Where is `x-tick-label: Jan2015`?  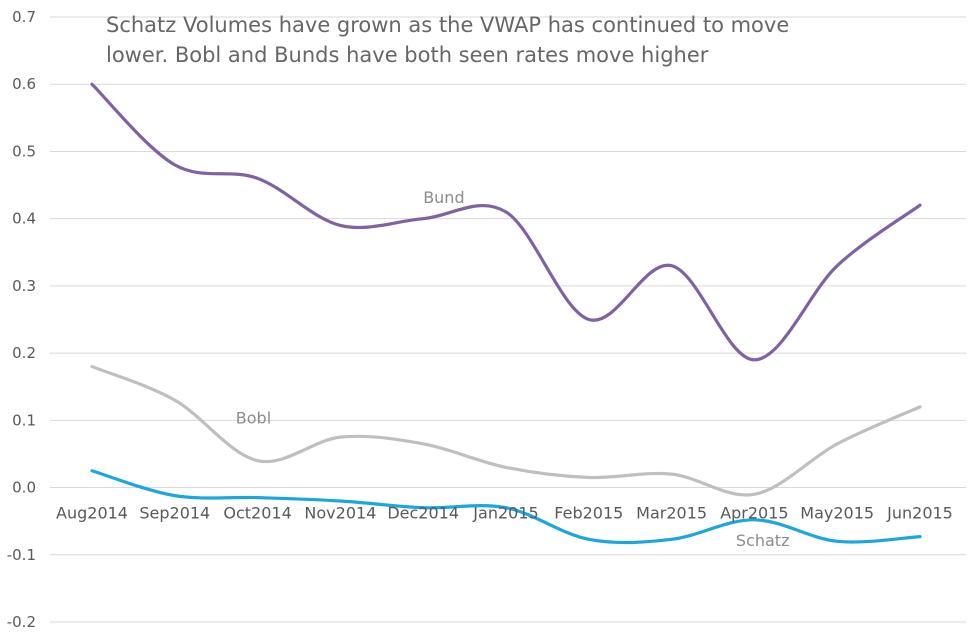 x-tick-label: Jan2015 is located at coordinates (505, 513).